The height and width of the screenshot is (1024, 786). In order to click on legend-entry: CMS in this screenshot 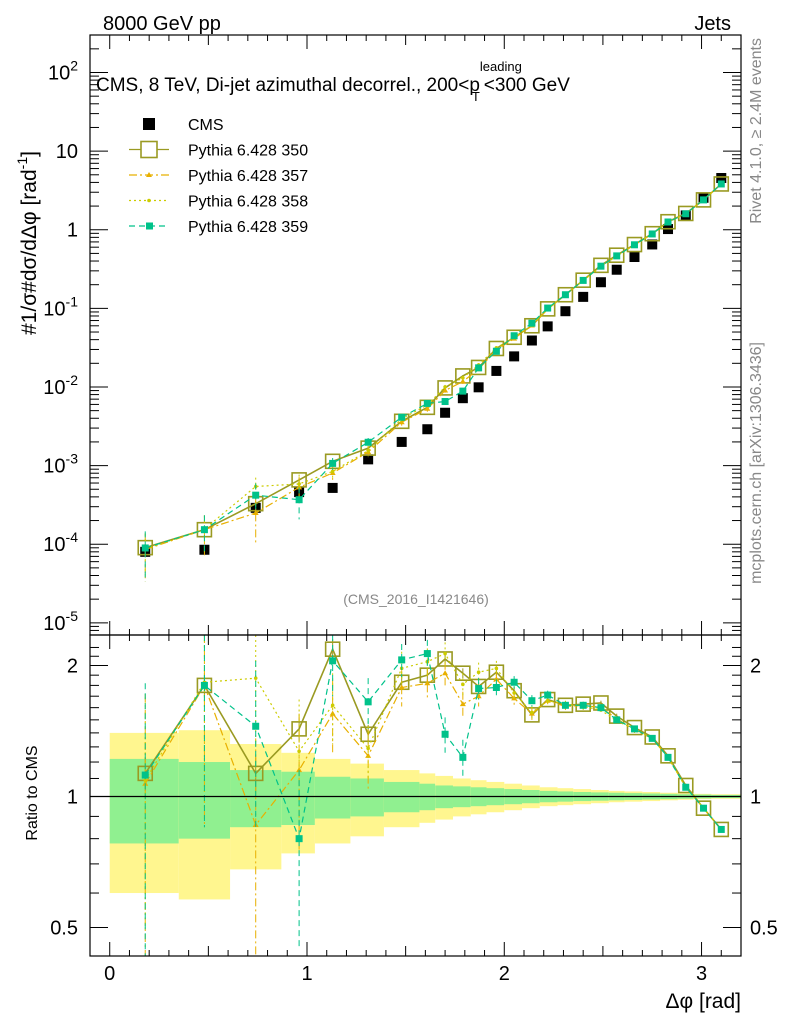, I will do `click(183, 125)`.